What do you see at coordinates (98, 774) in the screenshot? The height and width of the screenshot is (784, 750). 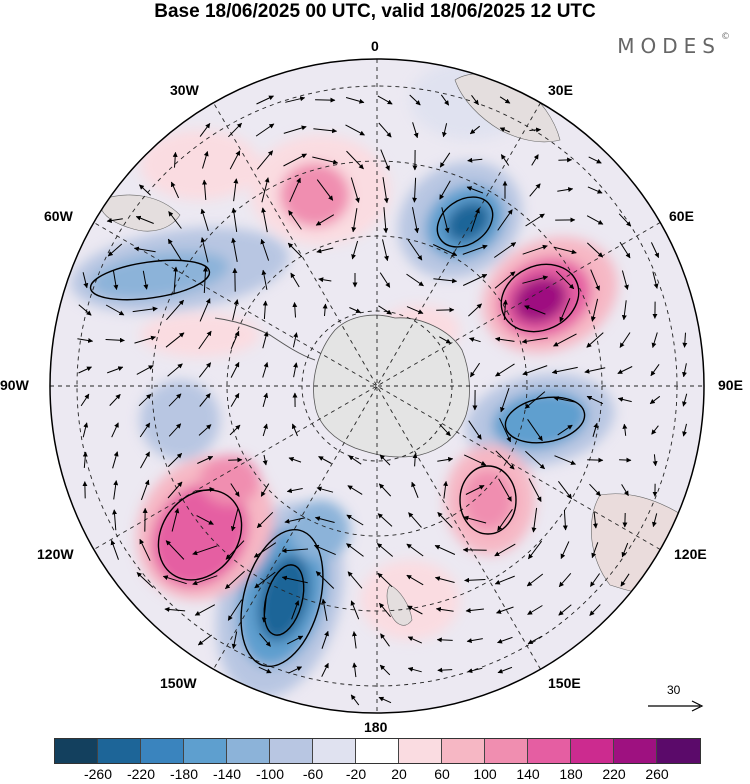 I see `colorbar-tick-label: -260` at bounding box center [98, 774].